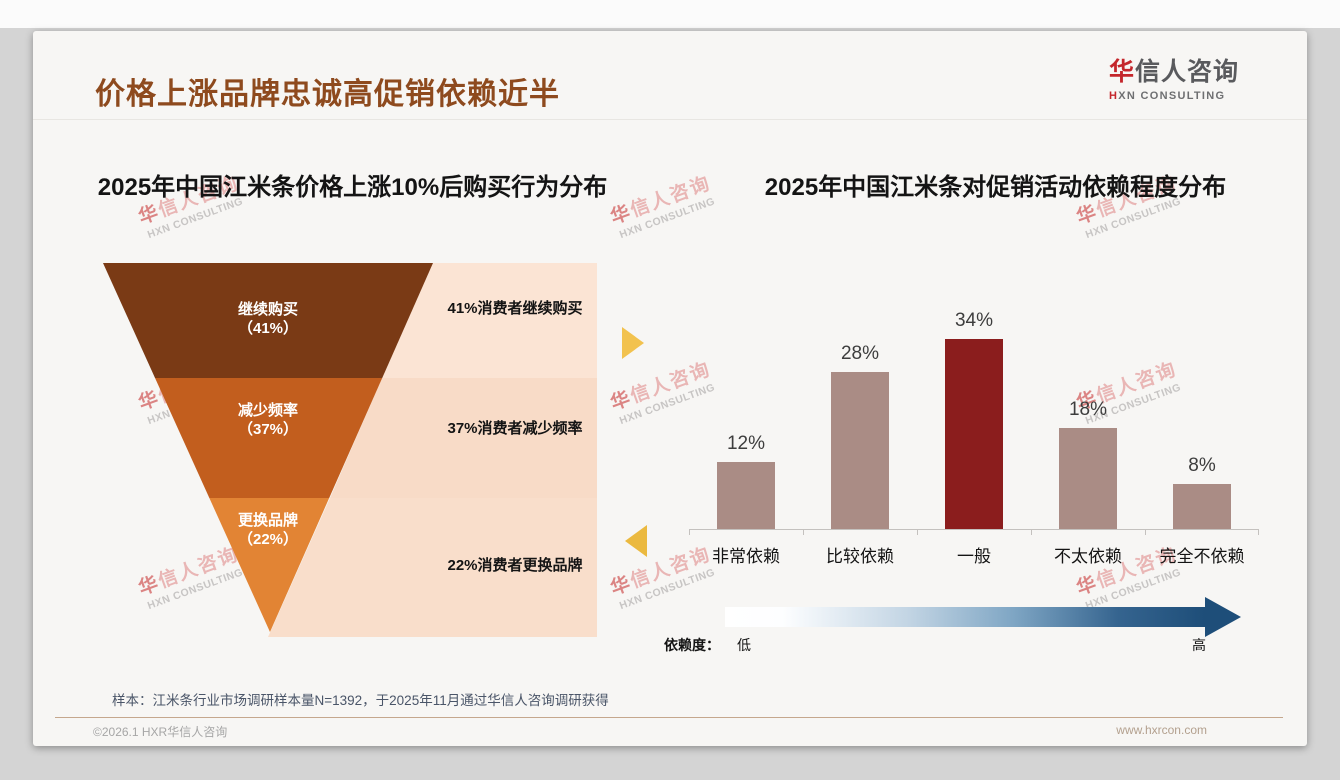 This screenshot has height=780, width=1340. Describe the element at coordinates (974, 320) in the screenshot. I see `bar-value-label: 34%` at that location.